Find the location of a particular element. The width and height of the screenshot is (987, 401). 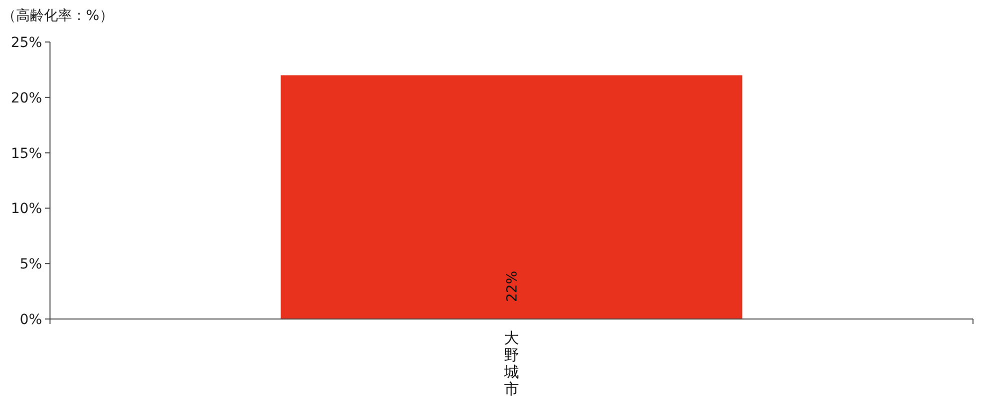

y-tick-label: 25% is located at coordinates (26, 43).